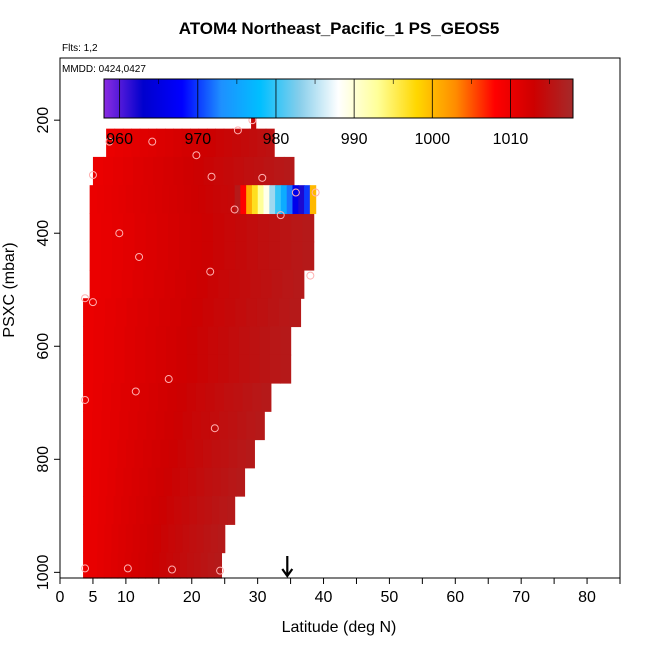 The height and width of the screenshot is (650, 650). Describe the element at coordinates (43, 233) in the screenshot. I see `y-tick-label: 400` at that location.